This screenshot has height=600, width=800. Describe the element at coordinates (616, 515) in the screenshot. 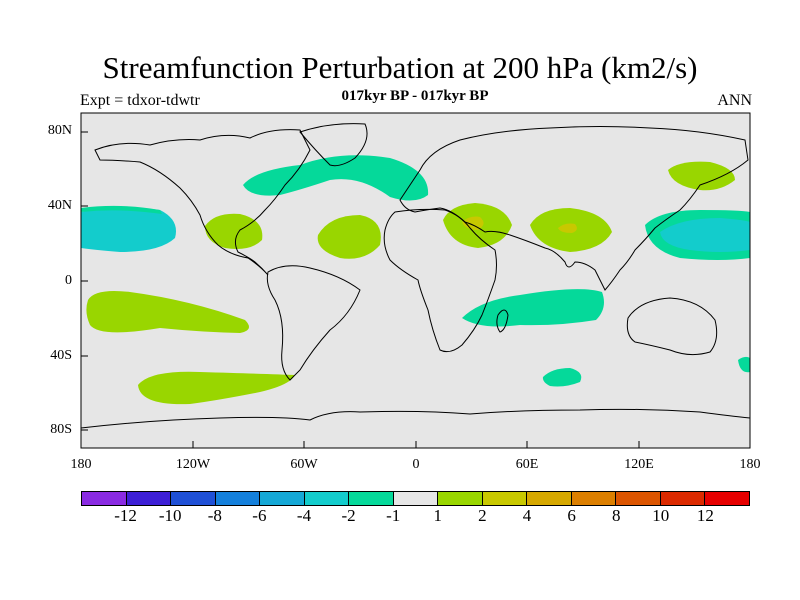

I see `colorbar-label: 8` at that location.